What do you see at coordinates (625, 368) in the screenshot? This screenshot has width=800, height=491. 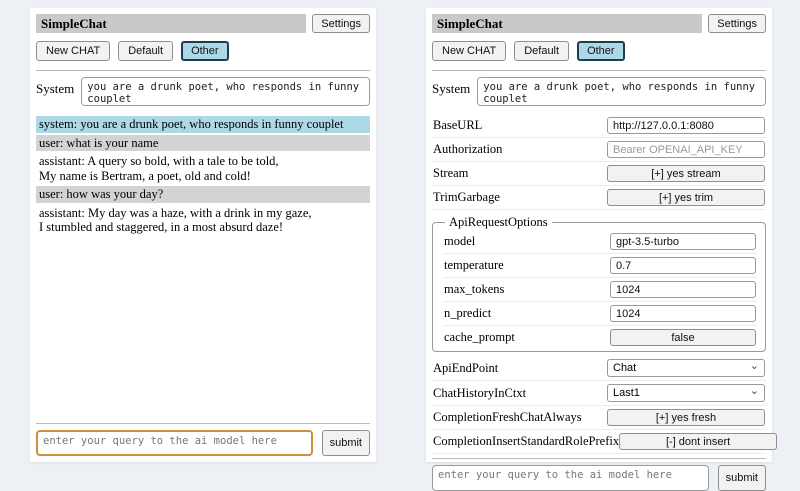 I see `api-endpoint-selected-value: Chat` at bounding box center [625, 368].